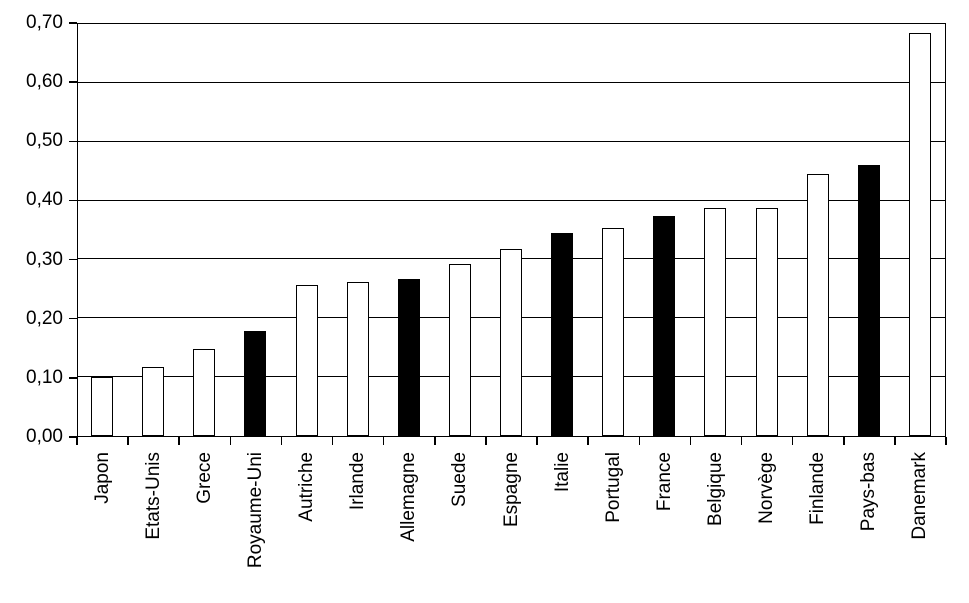  I want to click on y-axis-label: 0,20, so click(44, 318).